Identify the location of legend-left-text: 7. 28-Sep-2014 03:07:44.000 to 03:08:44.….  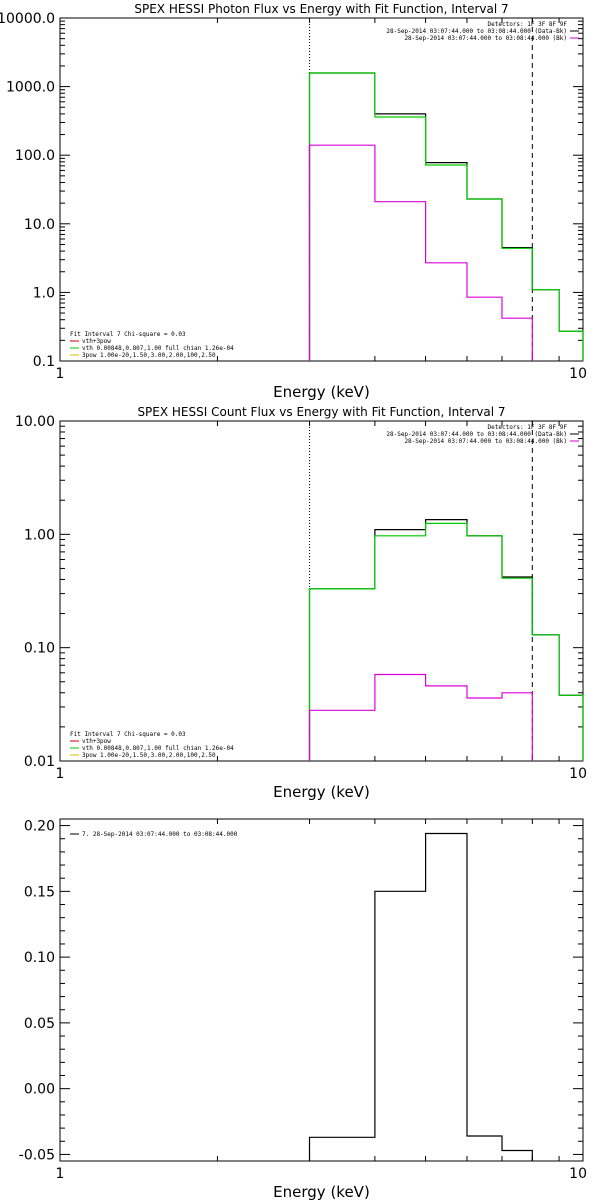
(160, 834).